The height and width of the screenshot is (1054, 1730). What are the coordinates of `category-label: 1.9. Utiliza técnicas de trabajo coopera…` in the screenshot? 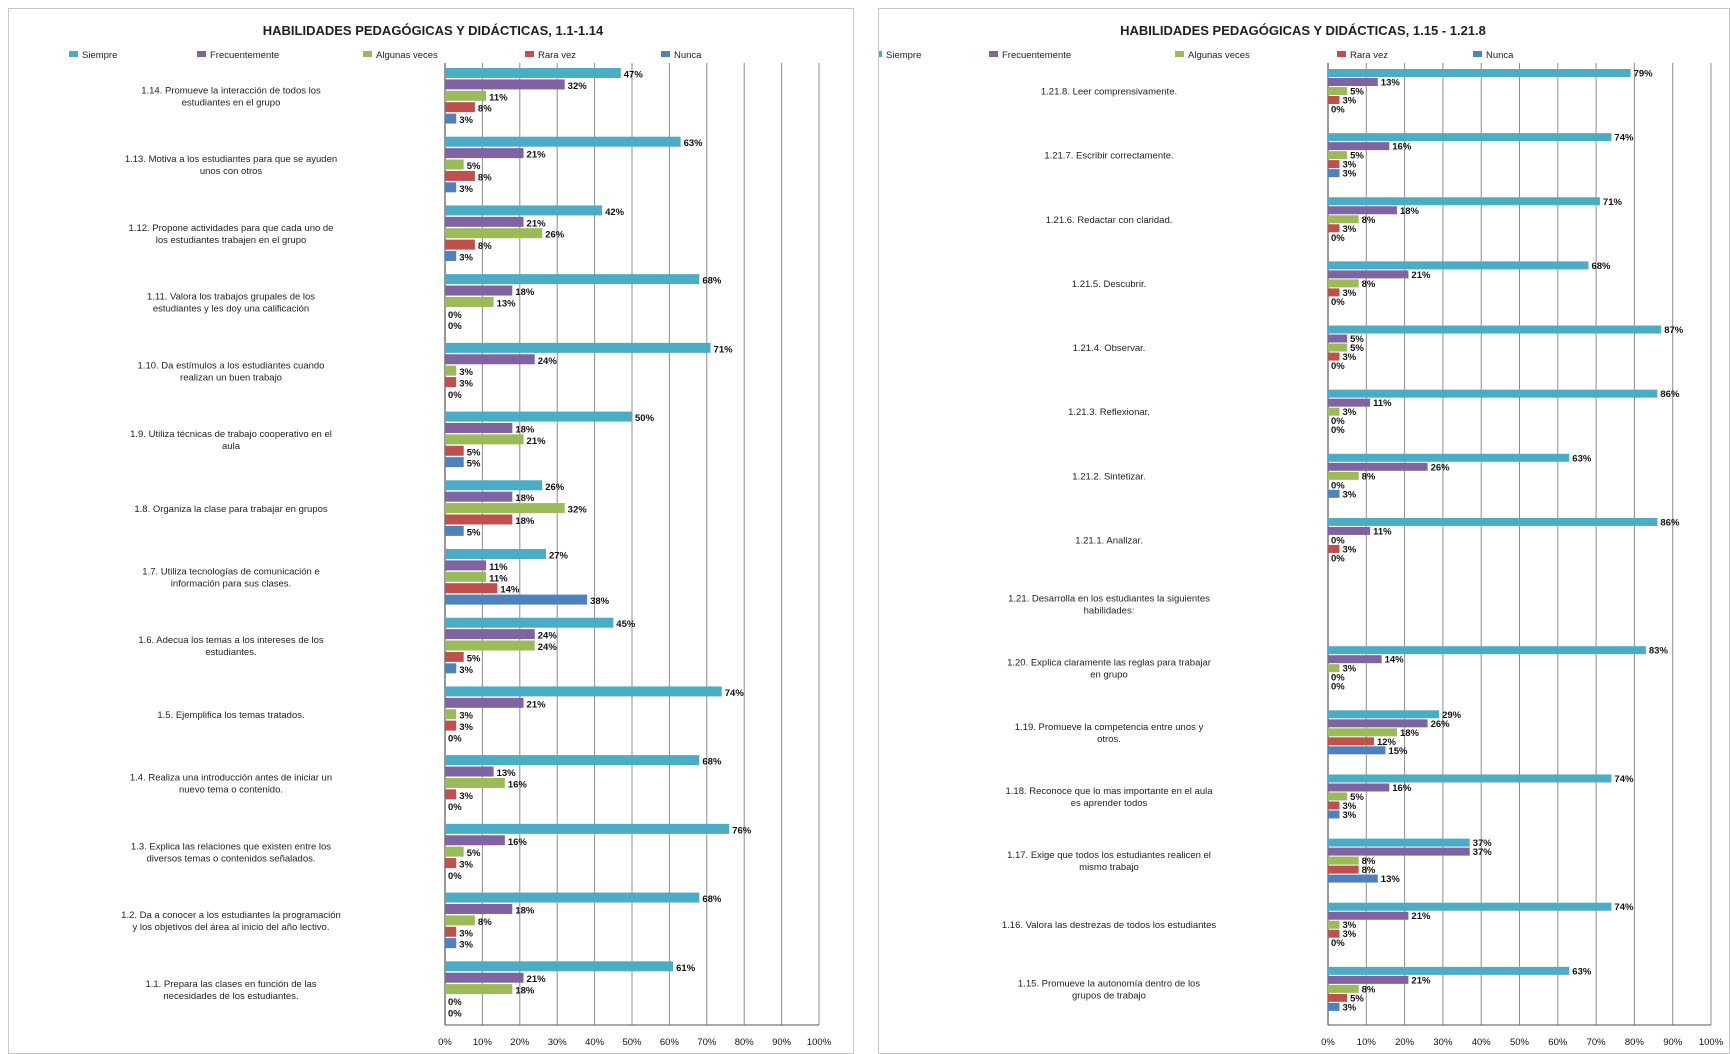 It's located at (231, 434).